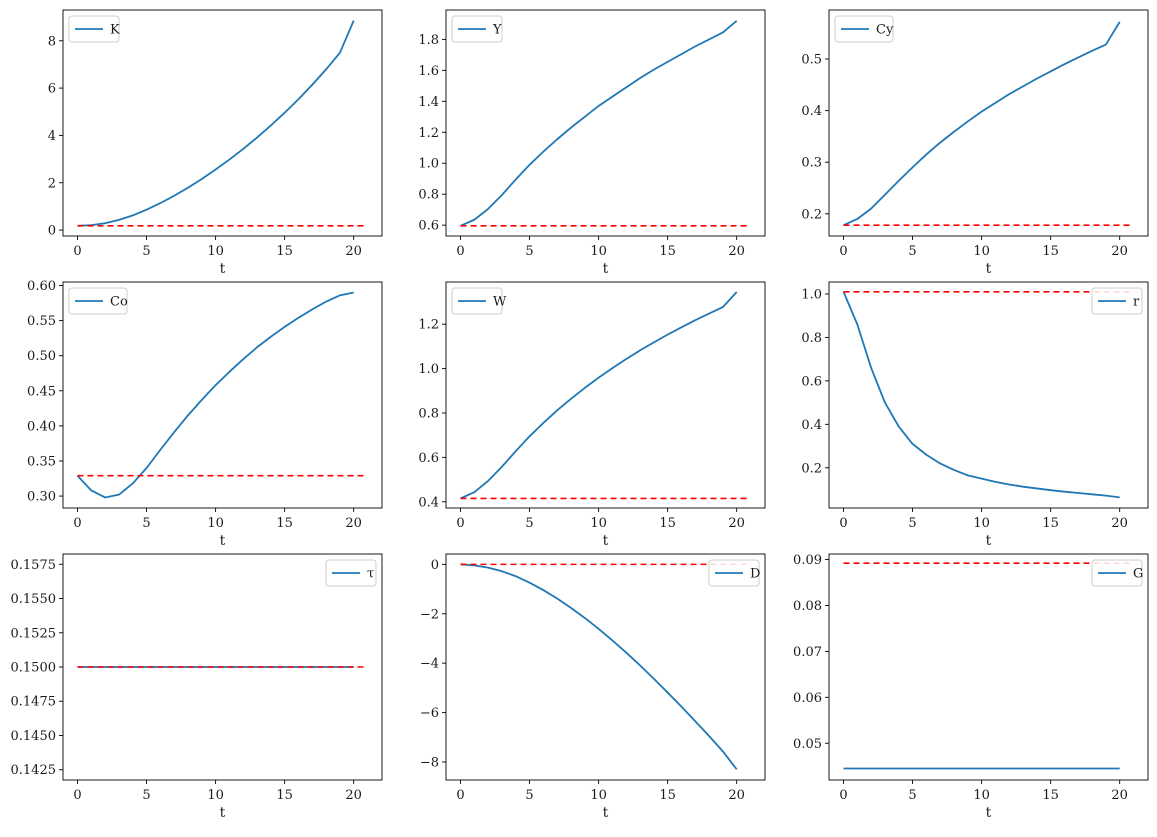 The width and height of the screenshot is (1157, 837). What do you see at coordinates (429, 614) in the screenshot?
I see `y-tick-label: −2` at bounding box center [429, 614].